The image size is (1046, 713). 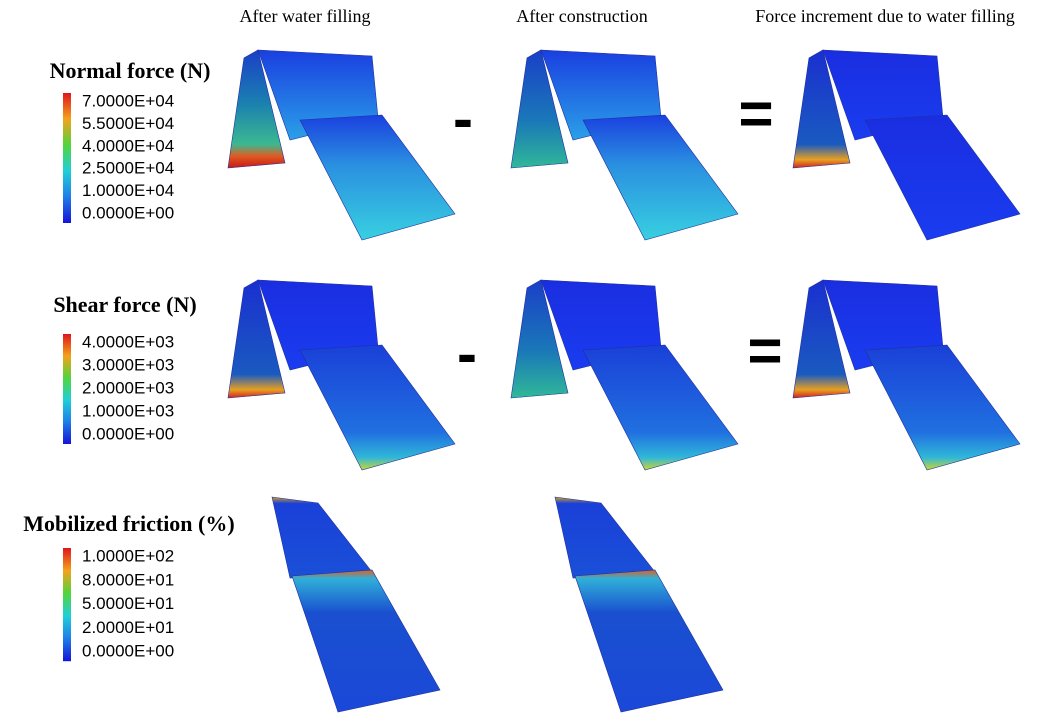 I want to click on column-header: Force increment due to water filling, so click(x=884, y=16).